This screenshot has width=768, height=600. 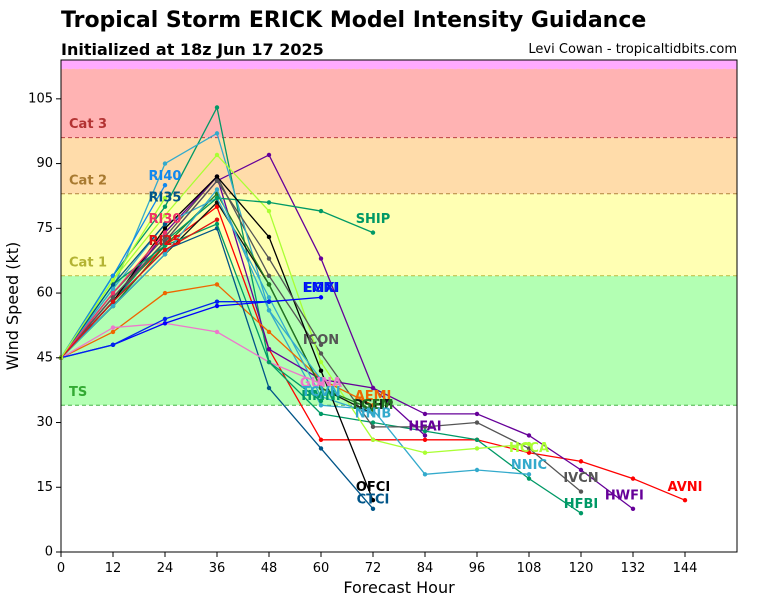 What do you see at coordinates (321, 340) in the screenshot?
I see `series-label: ICON` at bounding box center [321, 340].